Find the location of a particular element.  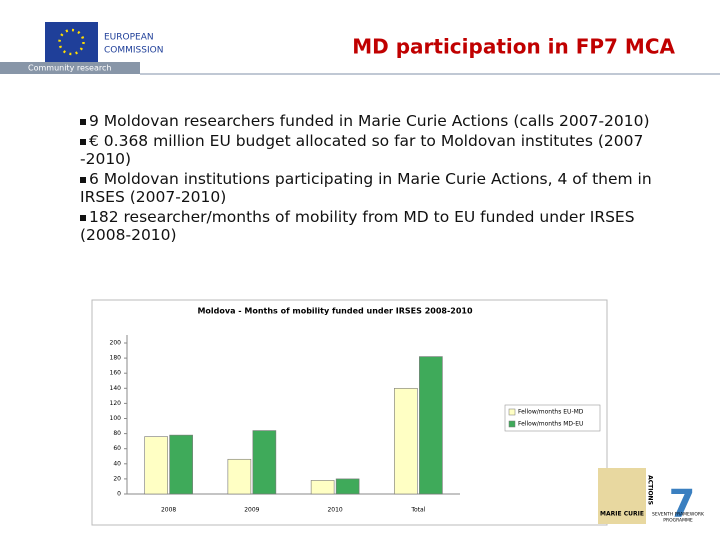

y-tick-label: 100 is located at coordinates (116, 418).